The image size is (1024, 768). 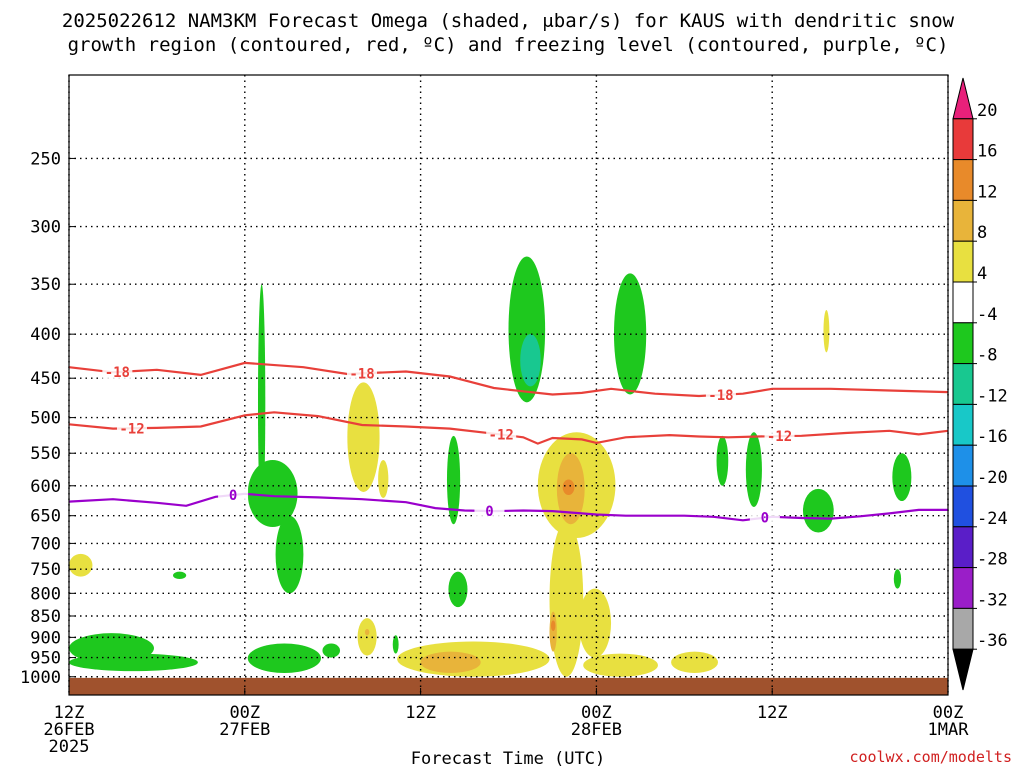 What do you see at coordinates (930, 757) in the screenshot?
I see `watermark: coolwx.com/modelts` at bounding box center [930, 757].